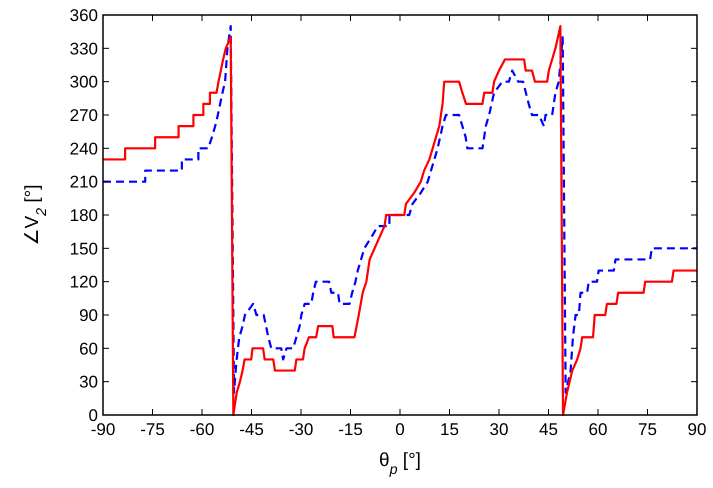  Describe the element at coordinates (548, 429) in the screenshot. I see `x-tick-label: 45` at that location.